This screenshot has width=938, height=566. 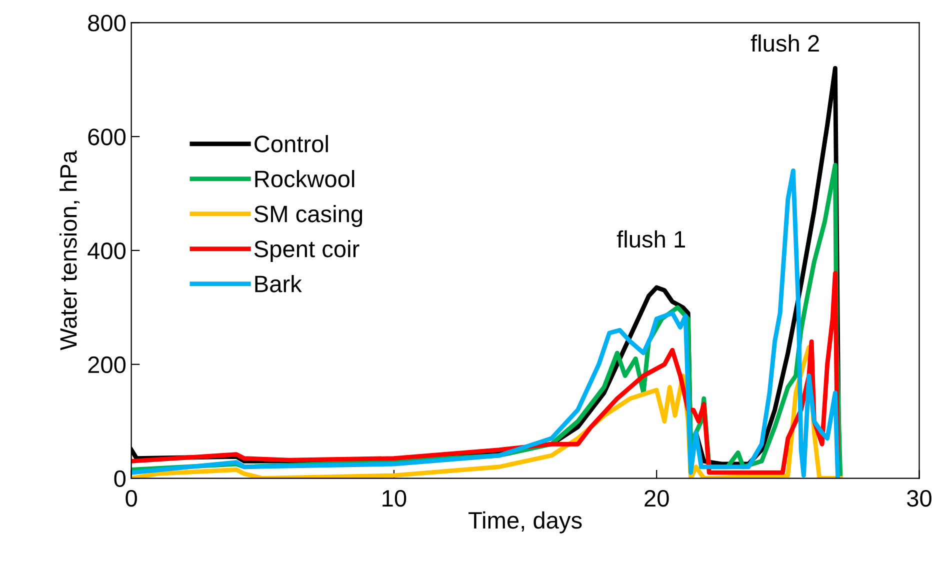 I want to click on y-axis-title: Water tension, hPa, so click(x=70, y=250).